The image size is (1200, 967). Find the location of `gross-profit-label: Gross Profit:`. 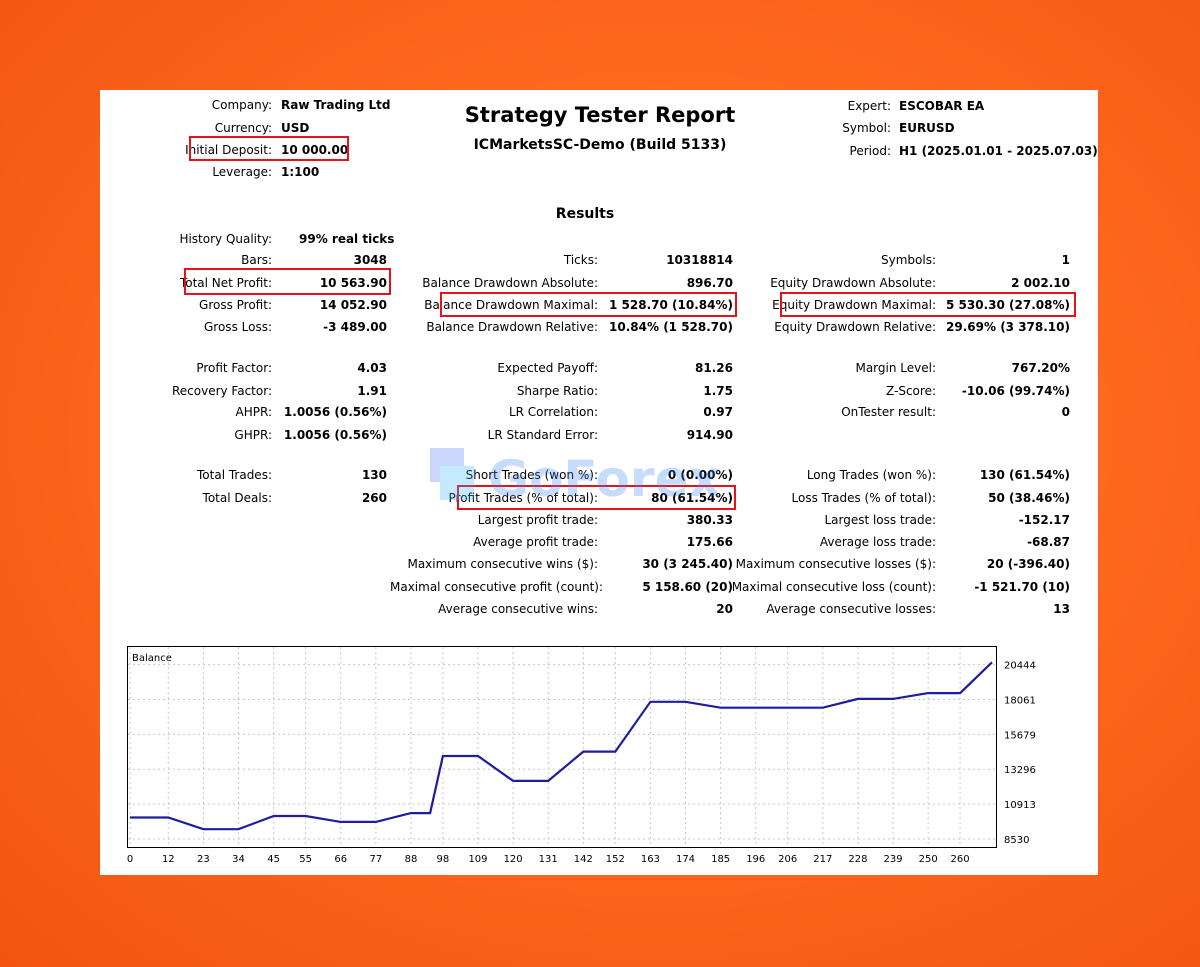

gross-profit-label: Gross Profit: is located at coordinates (235, 305).